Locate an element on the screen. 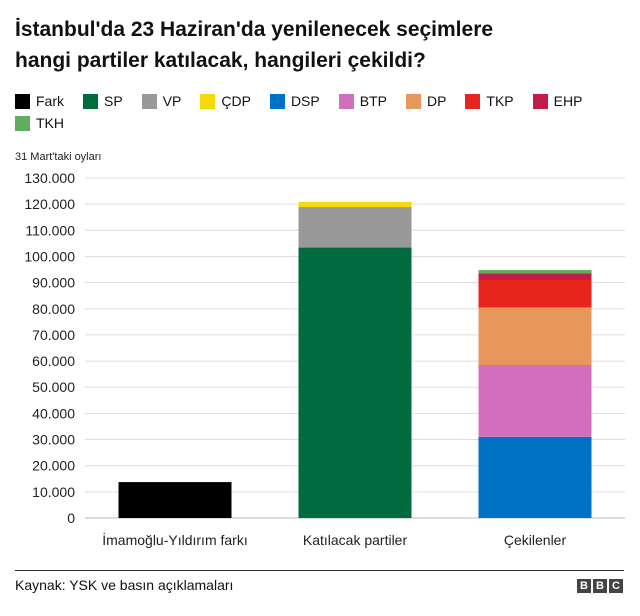  y-tick-label: 60.000 is located at coordinates (53, 361).